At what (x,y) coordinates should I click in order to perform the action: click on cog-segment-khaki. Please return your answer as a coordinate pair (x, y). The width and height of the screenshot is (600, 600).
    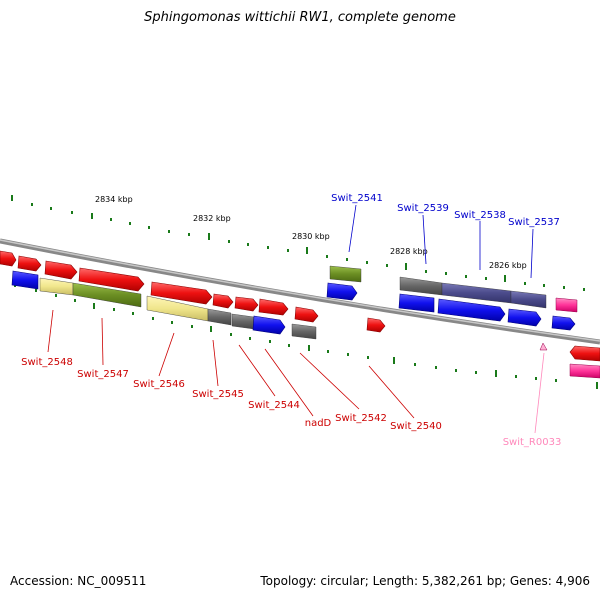
    Looking at the image, I should click on (56, 286).